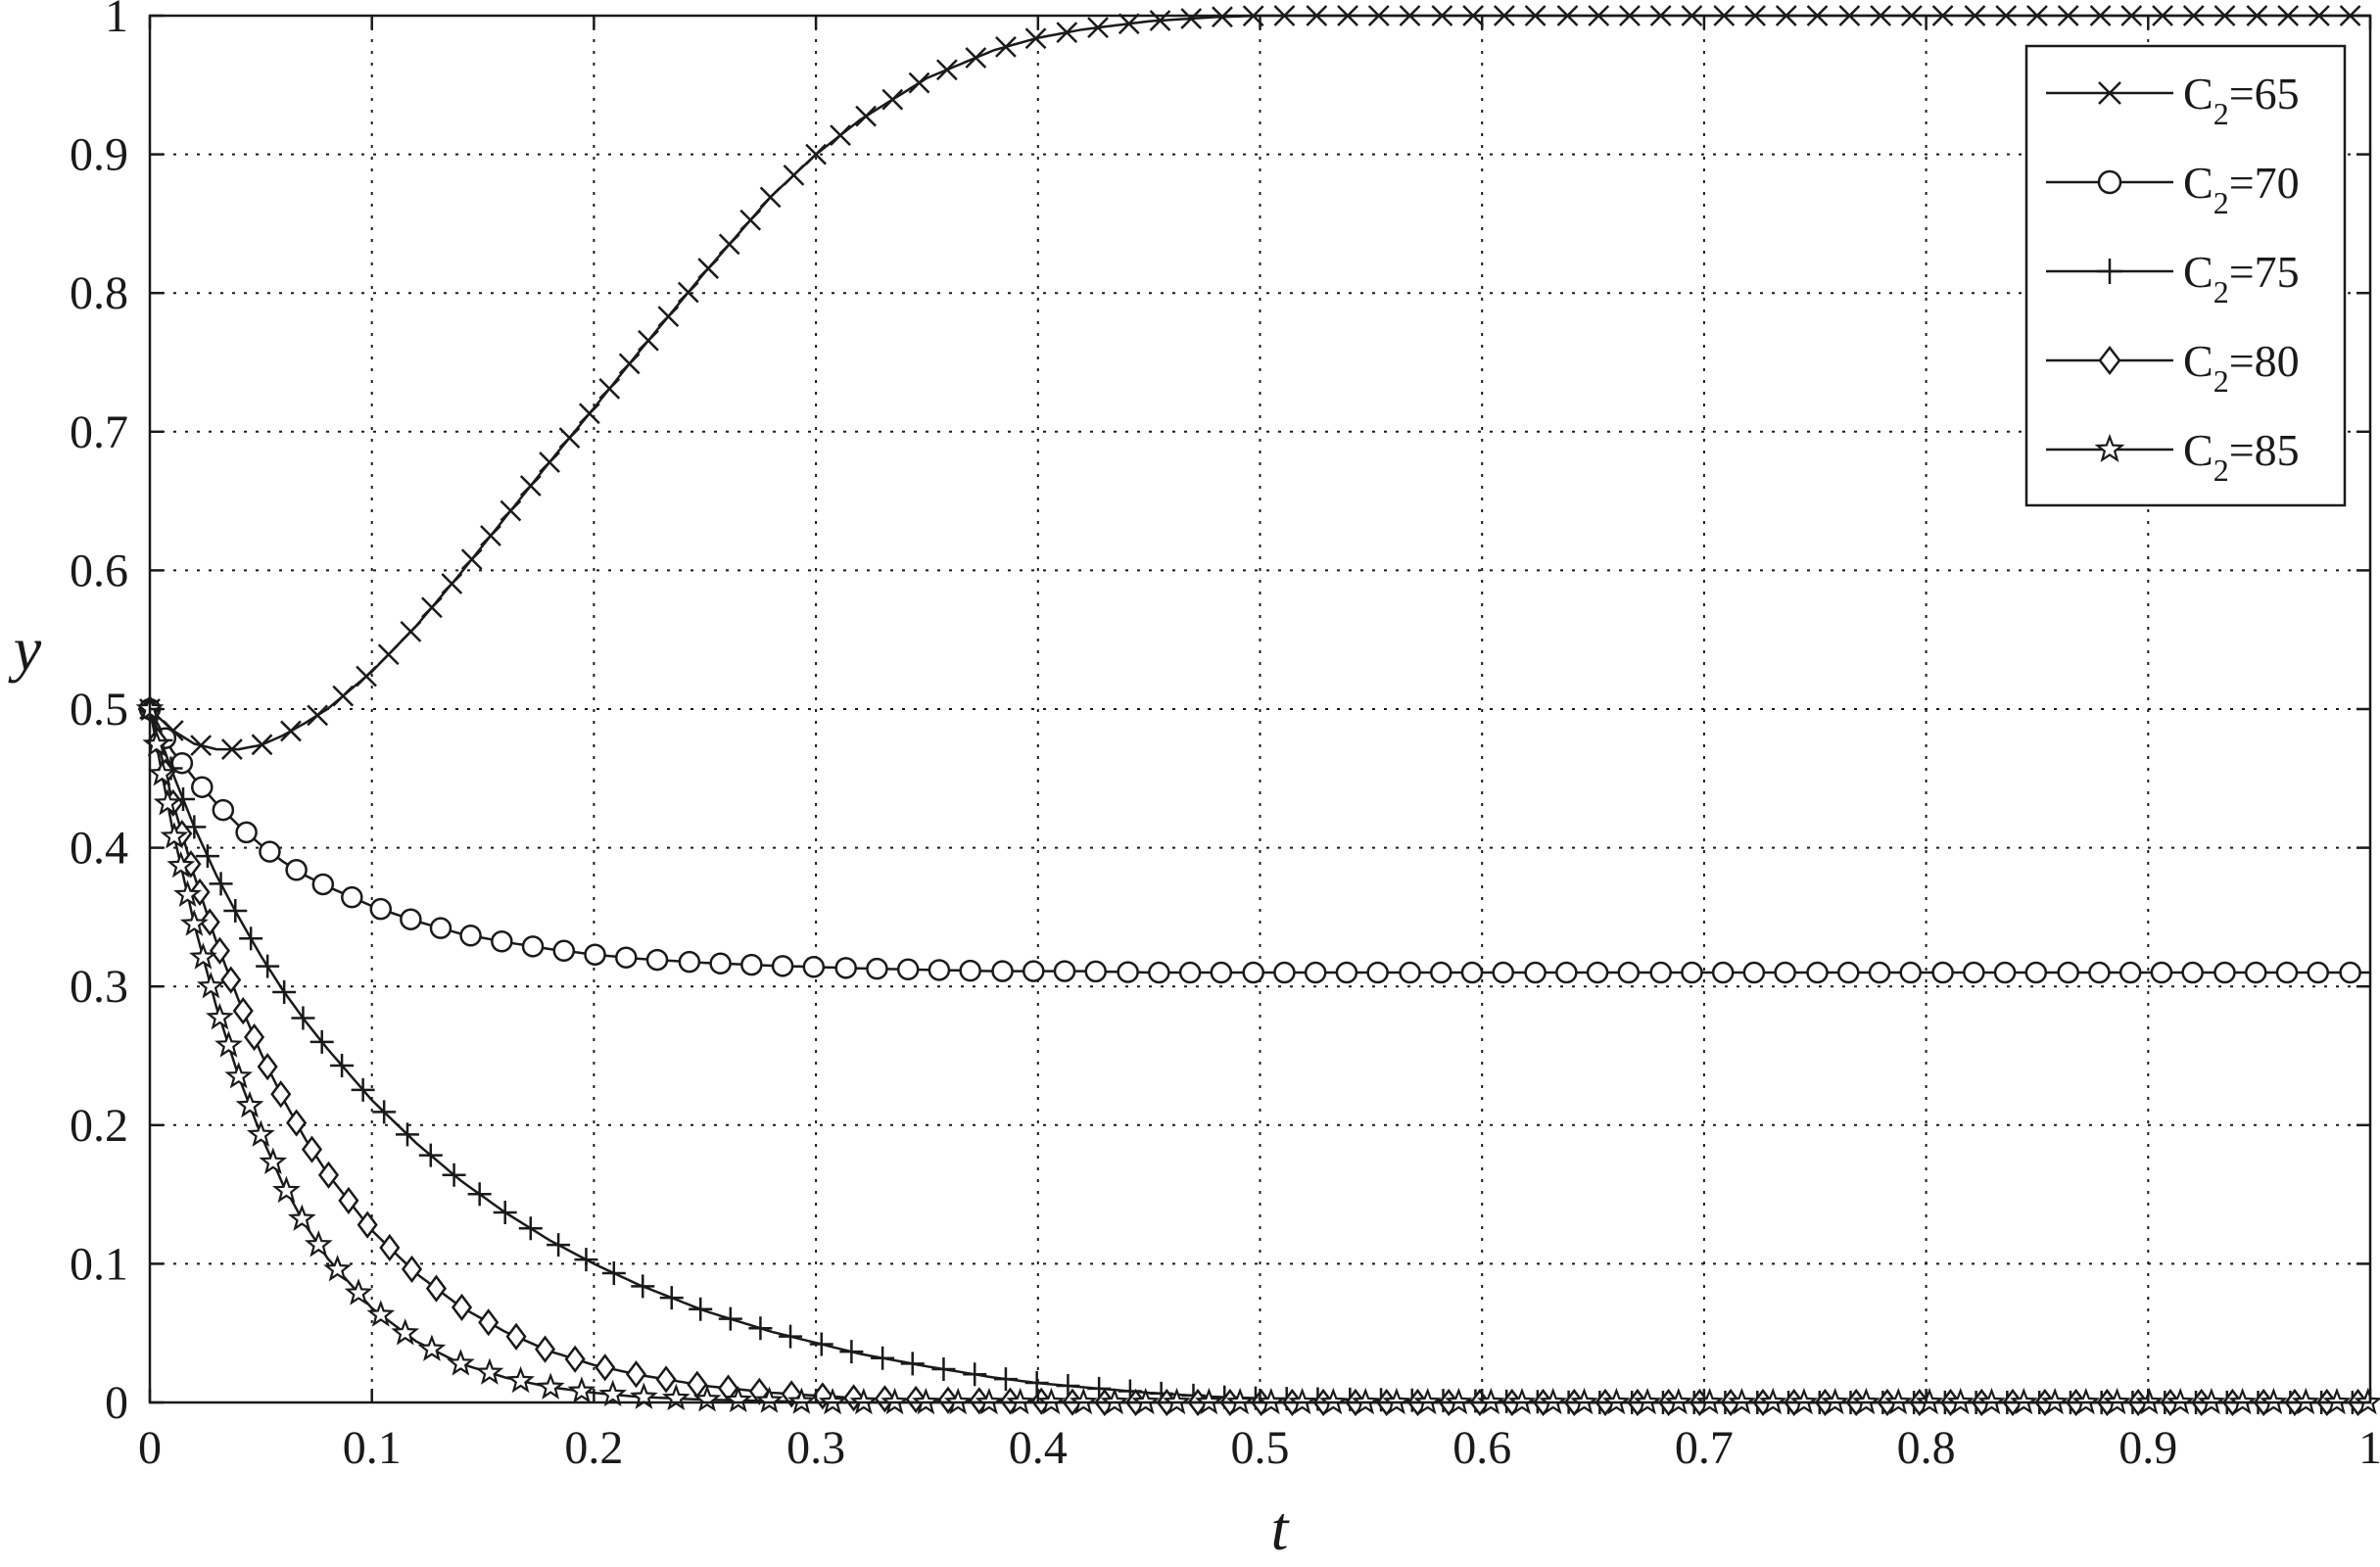 The width and height of the screenshot is (2380, 1567). I want to click on series-marker-C2=75-35, so click(943, 1369).